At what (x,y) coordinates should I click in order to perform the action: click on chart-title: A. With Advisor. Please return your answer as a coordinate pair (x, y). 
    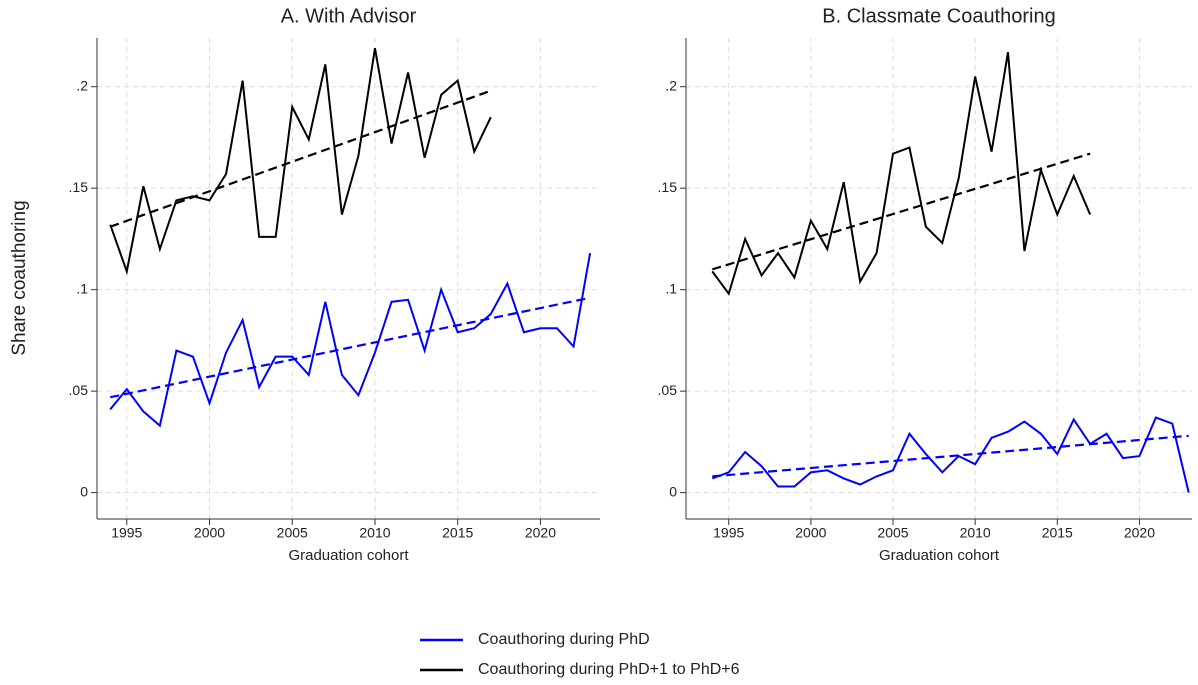
    Looking at the image, I should click on (349, 16).